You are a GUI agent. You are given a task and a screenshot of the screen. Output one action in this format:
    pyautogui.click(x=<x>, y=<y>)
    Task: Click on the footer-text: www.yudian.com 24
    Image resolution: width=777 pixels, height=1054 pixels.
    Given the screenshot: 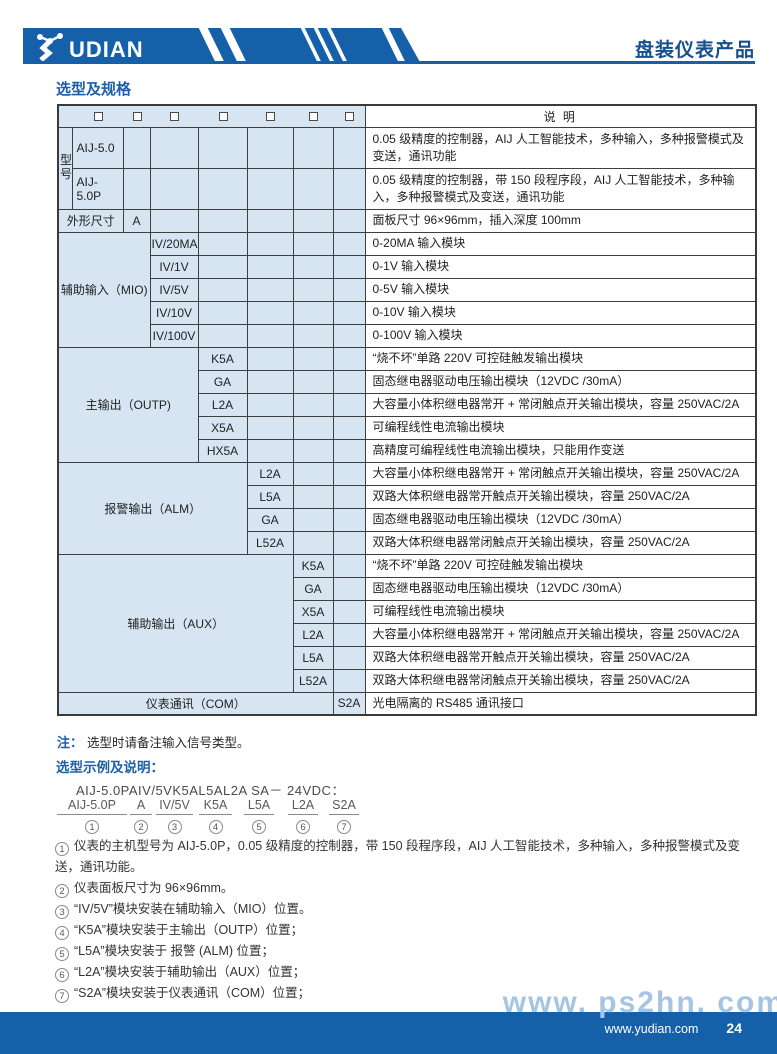 What is the action you would take?
    pyautogui.click(x=673, y=1029)
    